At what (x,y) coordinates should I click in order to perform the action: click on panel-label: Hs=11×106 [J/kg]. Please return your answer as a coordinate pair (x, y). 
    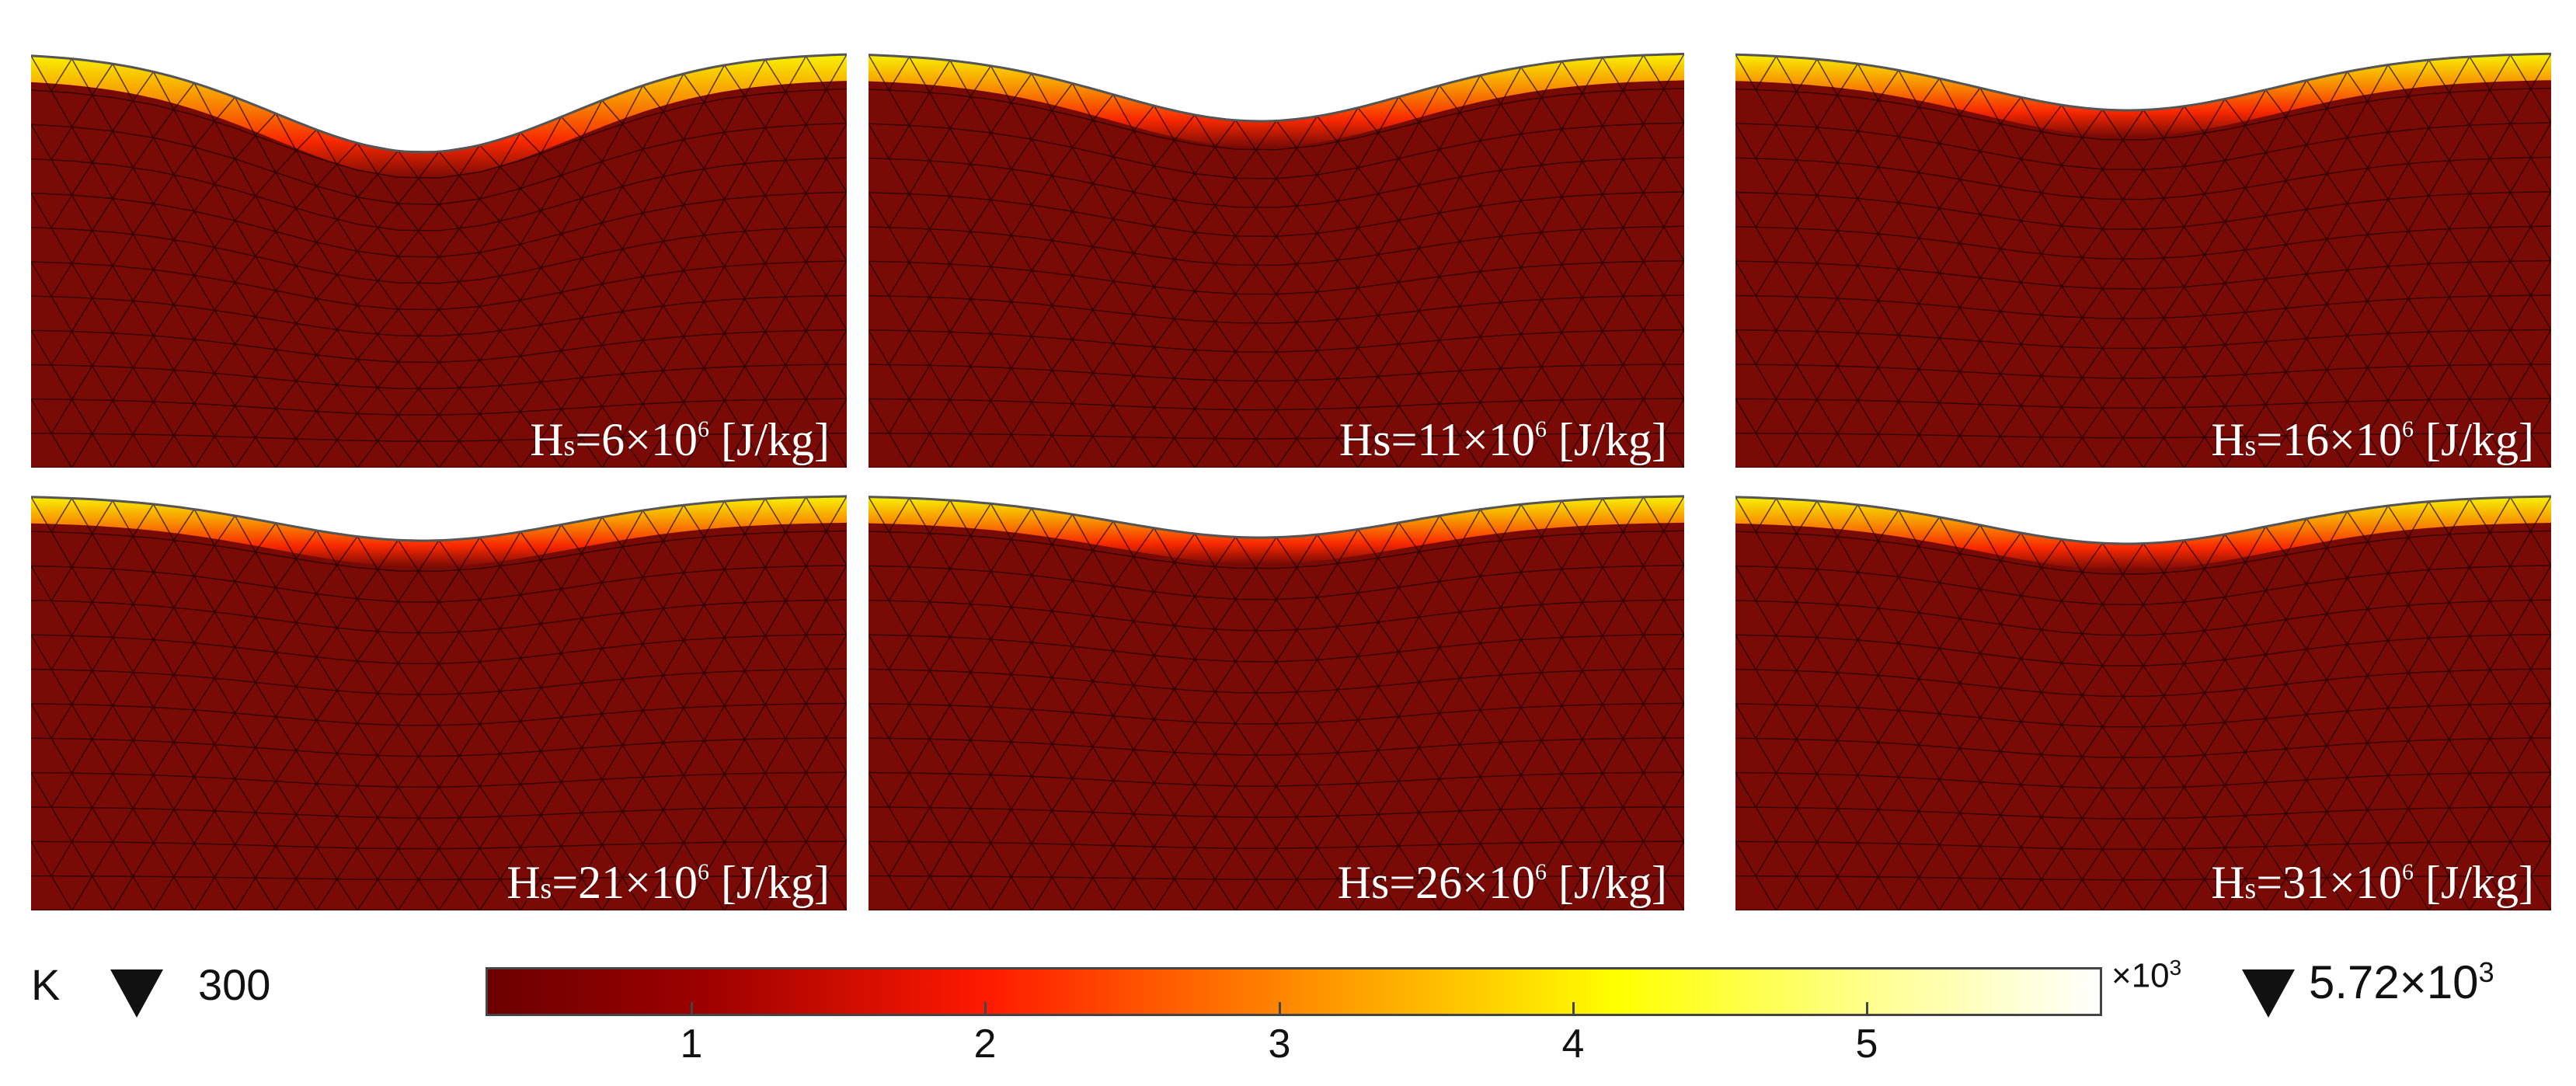
    Looking at the image, I should click on (1502, 439).